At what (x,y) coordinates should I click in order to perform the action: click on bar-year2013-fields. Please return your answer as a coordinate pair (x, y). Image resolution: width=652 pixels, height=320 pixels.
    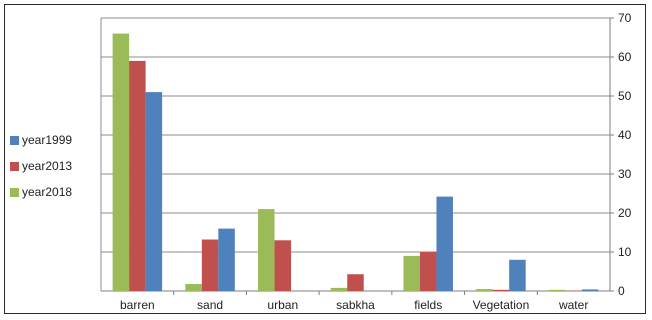
    Looking at the image, I should click on (428, 271).